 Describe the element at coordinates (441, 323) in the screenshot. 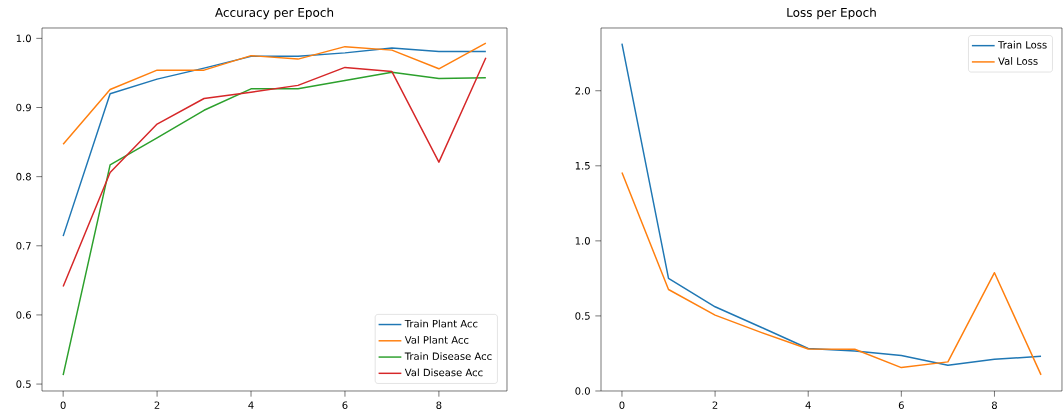

I see `legend-label: Train Plant Acc` at that location.